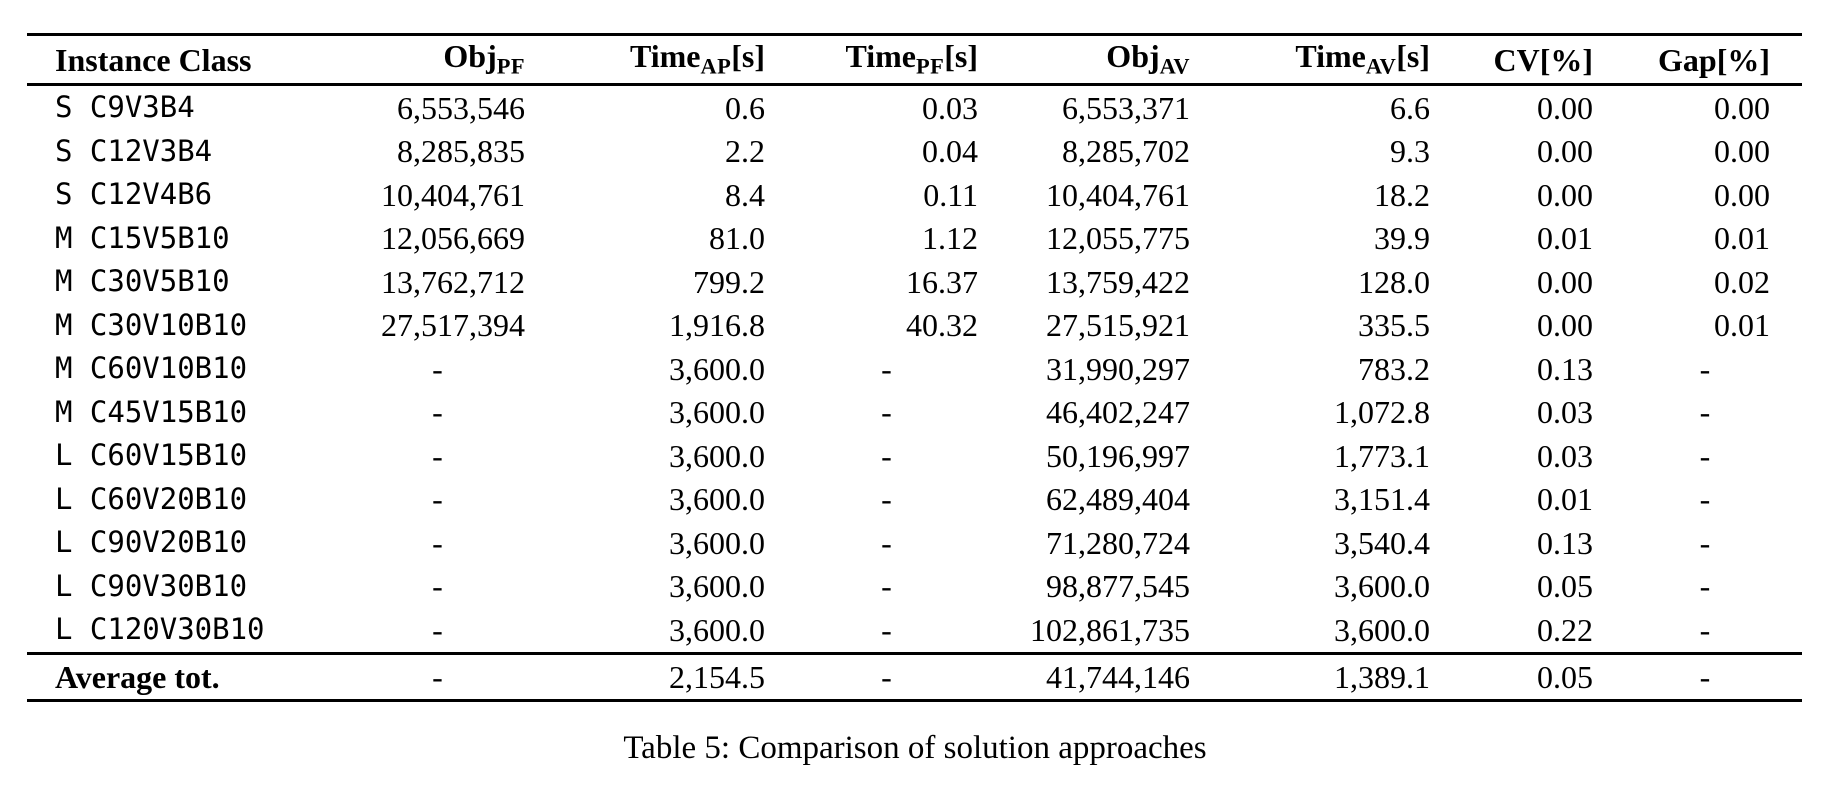  Describe the element at coordinates (1394, 325) in the screenshot. I see `row-cell-time_av: 335.5` at that location.